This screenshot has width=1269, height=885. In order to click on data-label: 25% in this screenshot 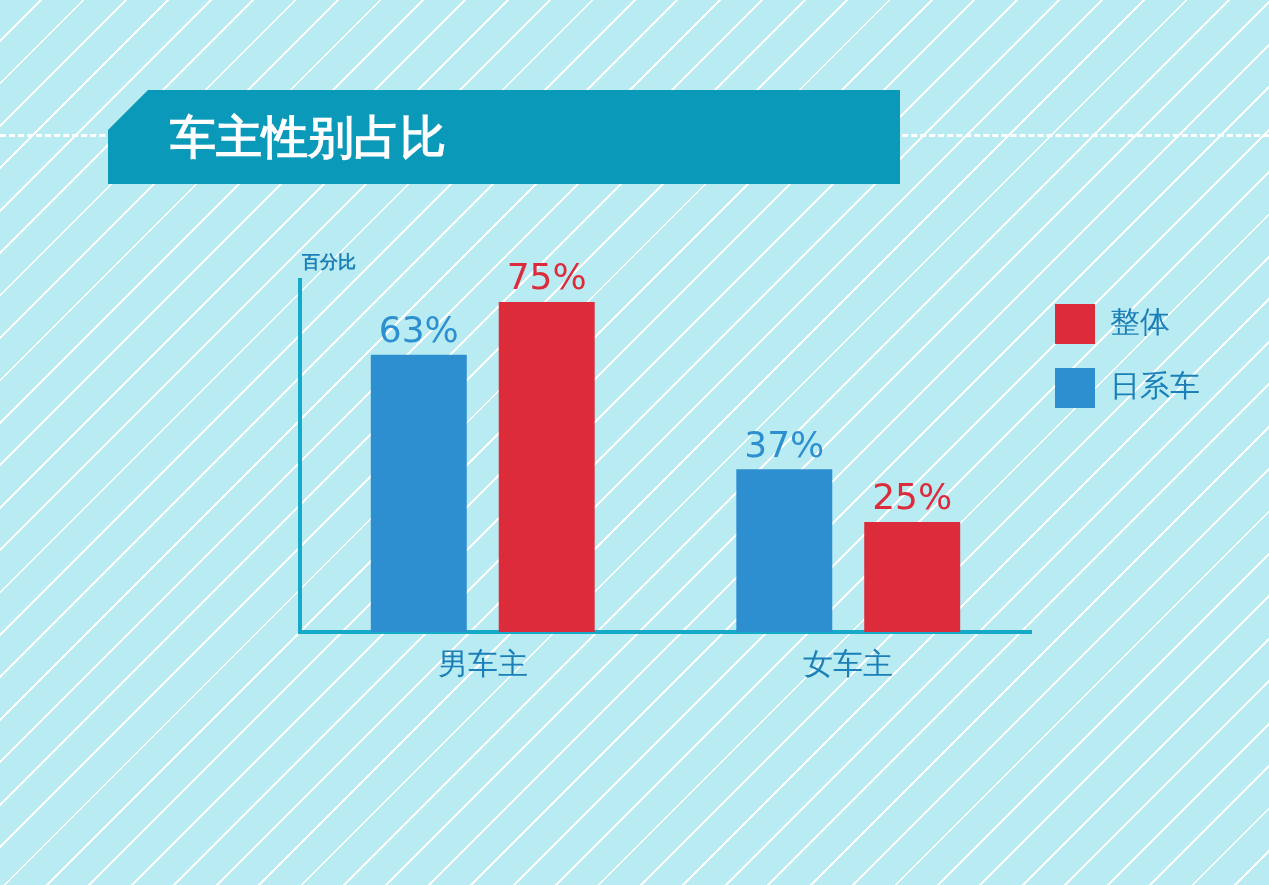, I will do `click(912, 497)`.